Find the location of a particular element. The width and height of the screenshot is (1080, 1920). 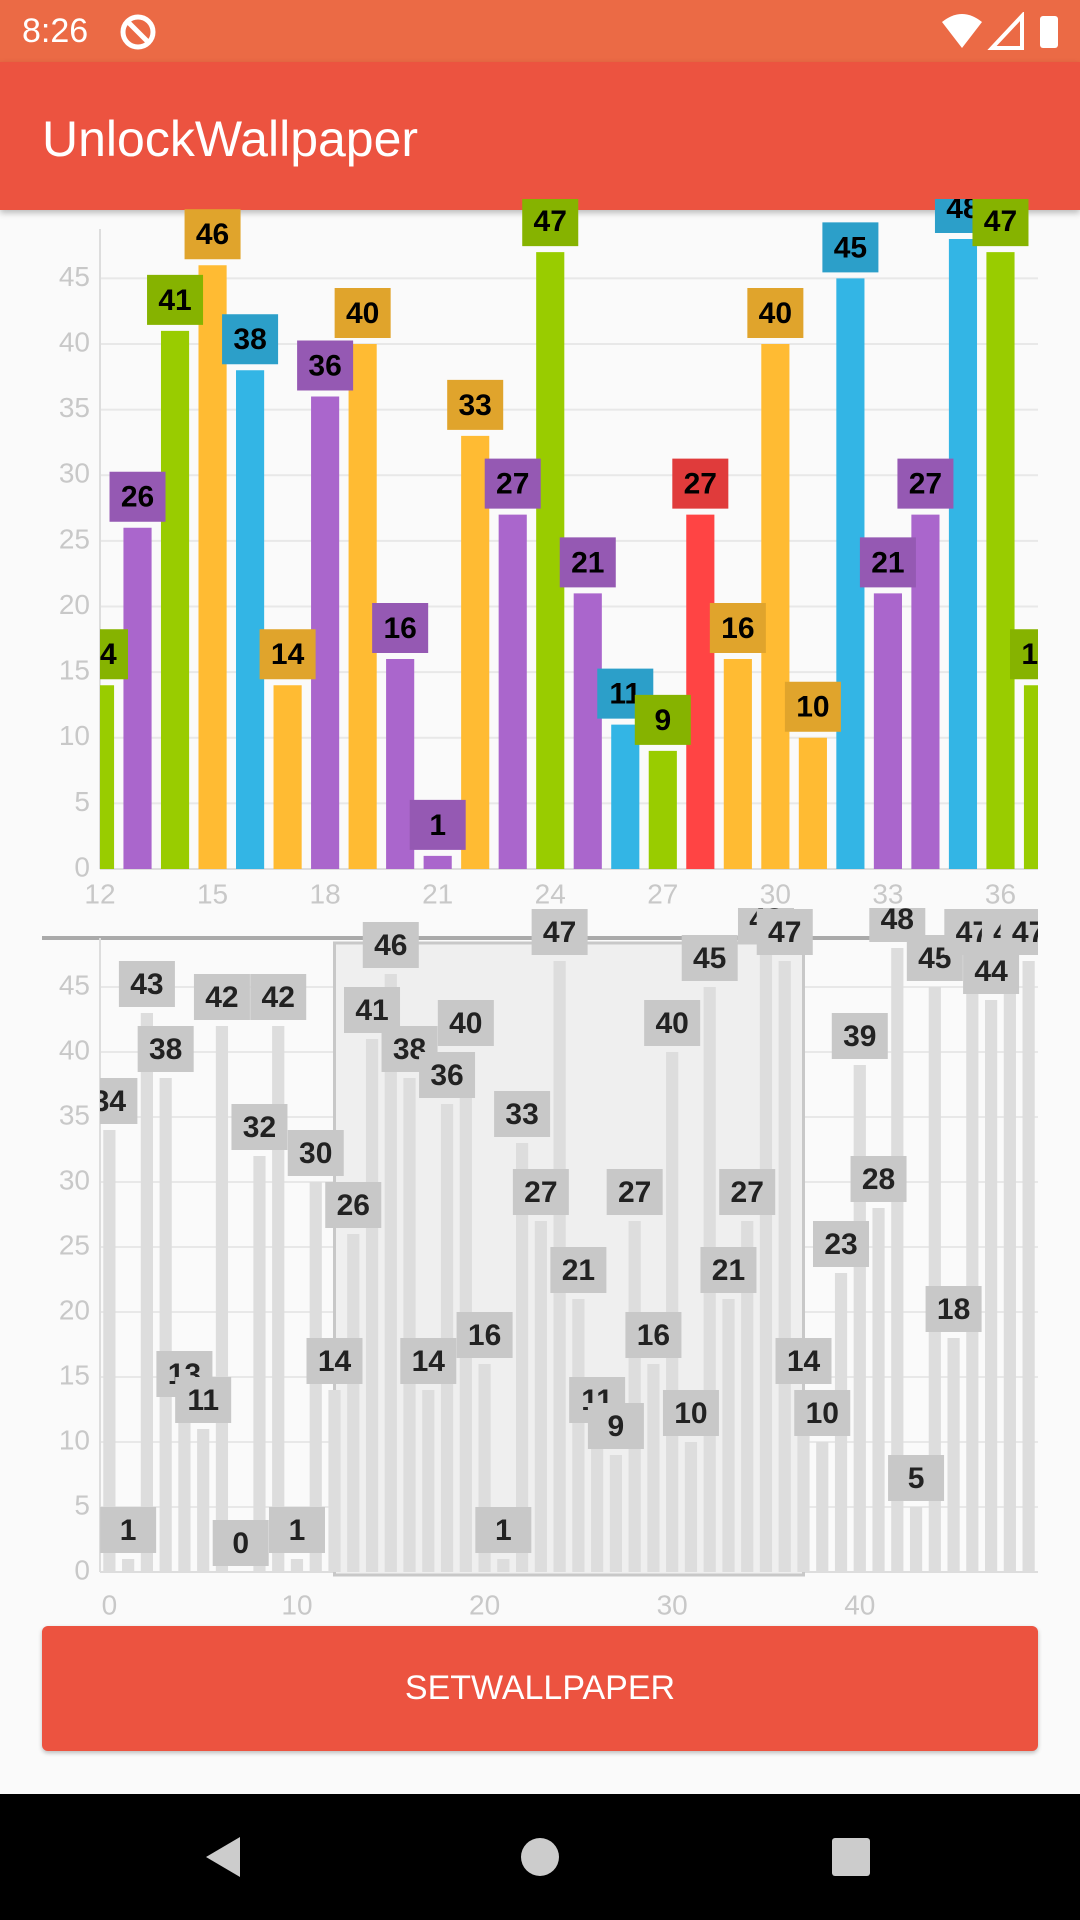

status-icon is located at coordinates (138, 32).